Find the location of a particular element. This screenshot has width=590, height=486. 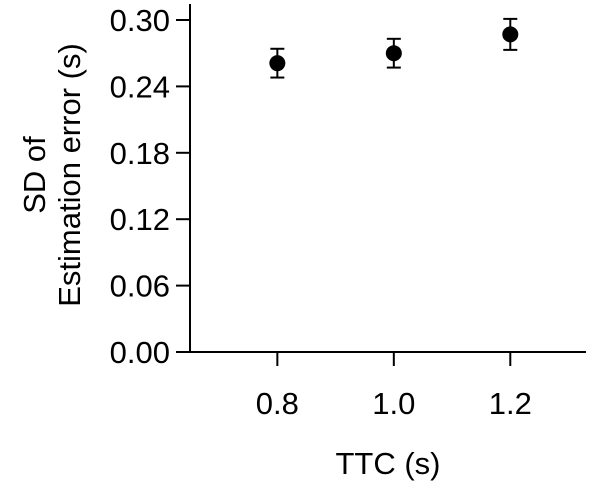

y-tick-label: 0.18 is located at coordinates (140, 153).